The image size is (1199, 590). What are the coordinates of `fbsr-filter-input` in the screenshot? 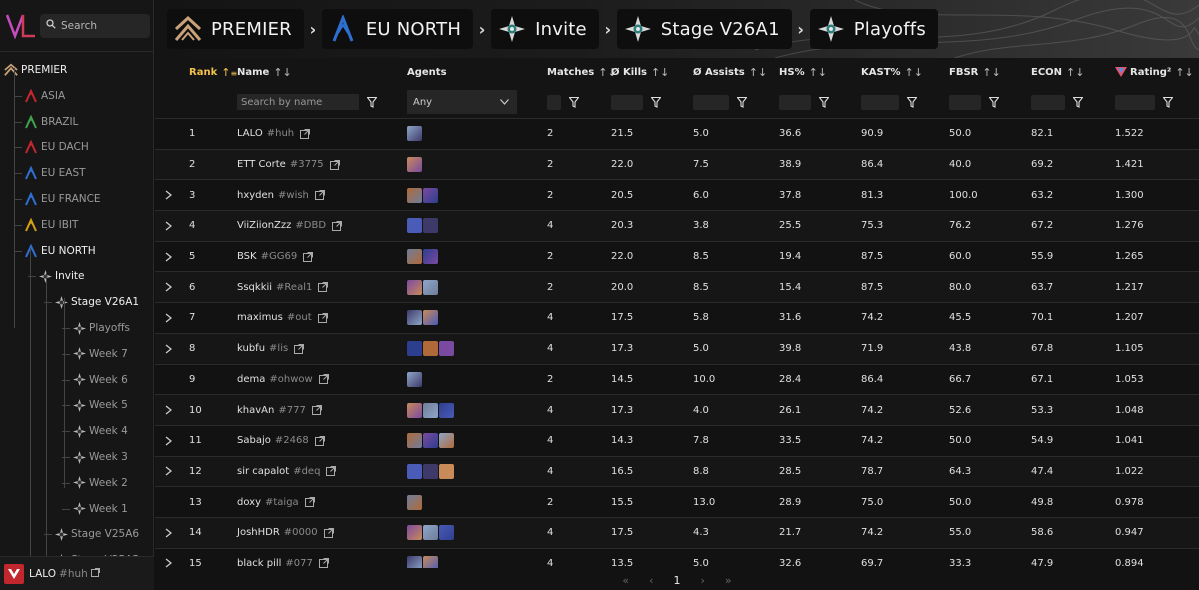 It's located at (965, 102).